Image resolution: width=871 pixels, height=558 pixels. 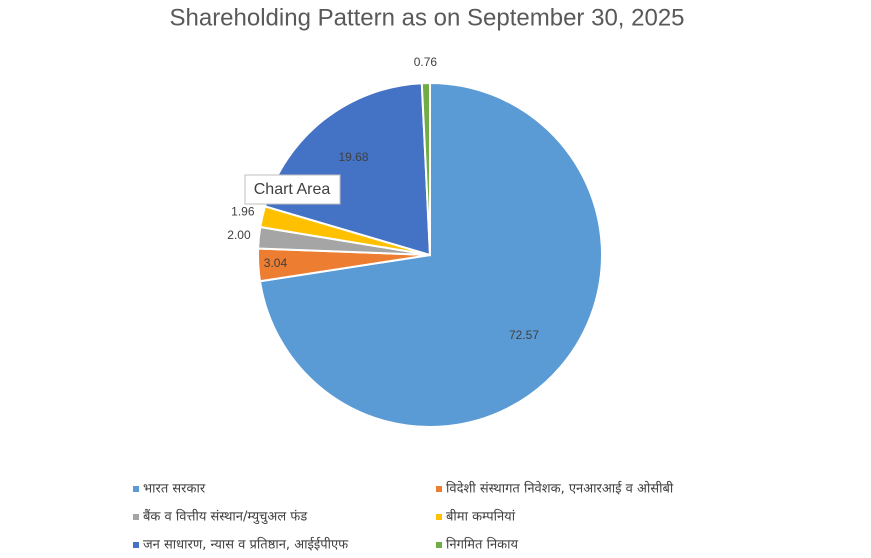 I want to click on data-label: 3.04, so click(x=276, y=263).